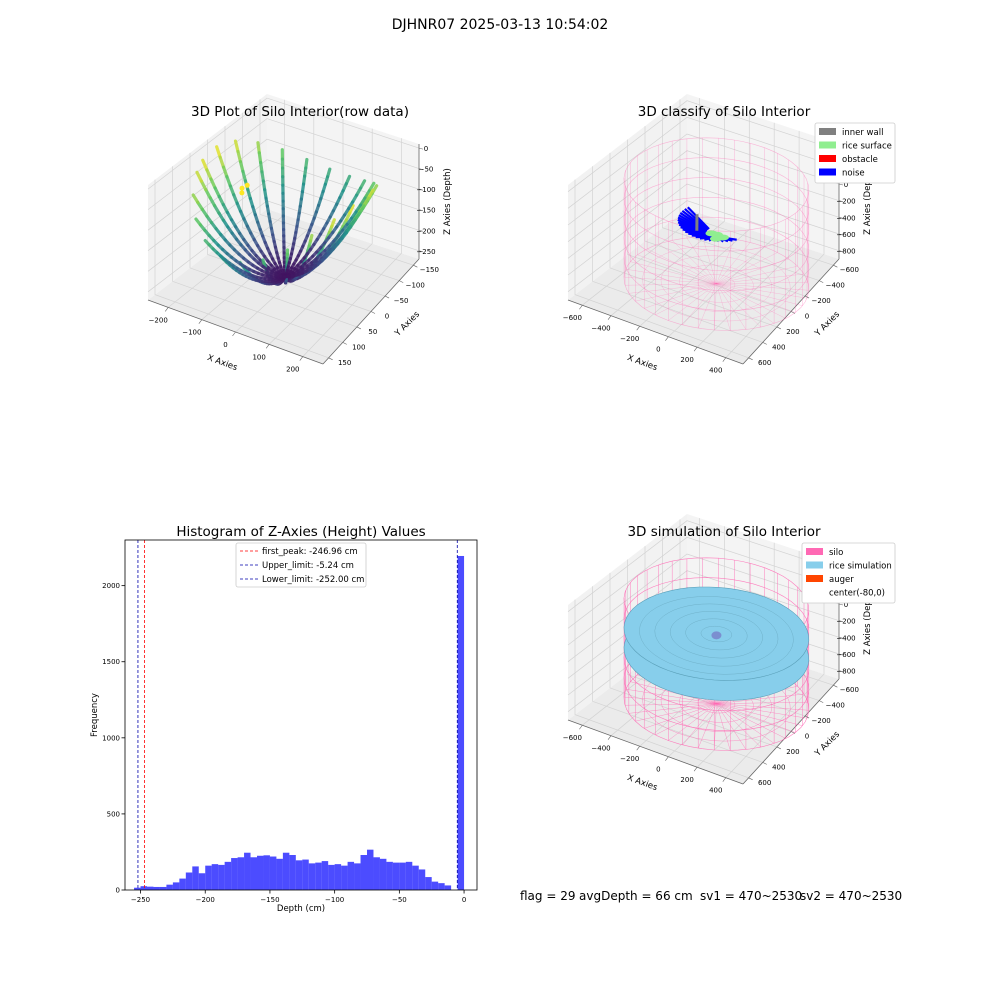 This screenshot has height=1000, width=1000. What do you see at coordinates (764, 363) in the screenshot?
I see `y-tick-label: 600` at bounding box center [764, 363].